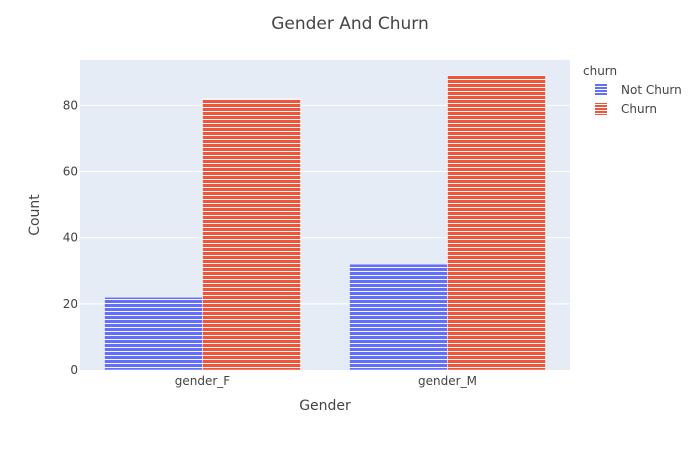  Describe the element at coordinates (350, 24) in the screenshot. I see `chart-title: Gender And Churn` at that location.